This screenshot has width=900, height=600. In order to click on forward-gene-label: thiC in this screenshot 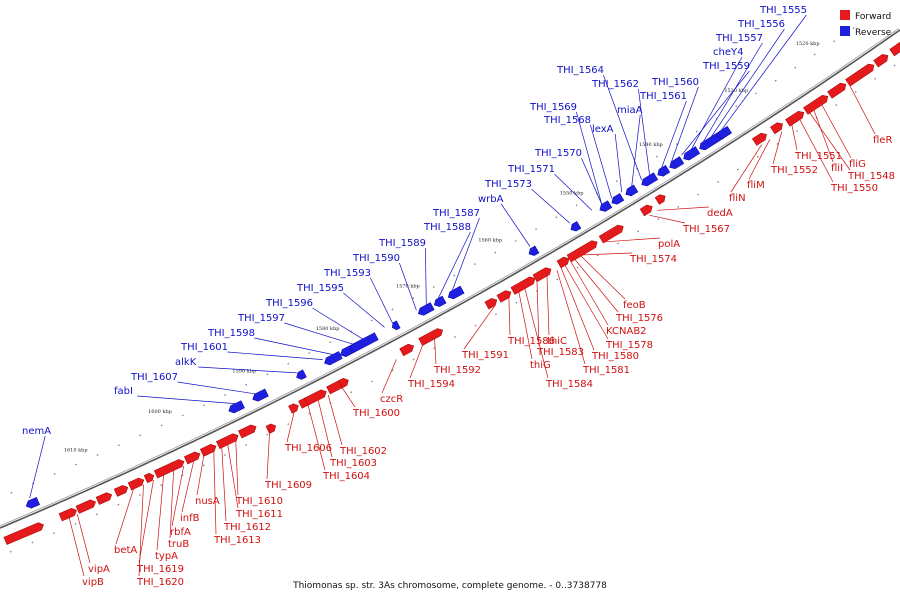, I will do `click(557, 341)`.